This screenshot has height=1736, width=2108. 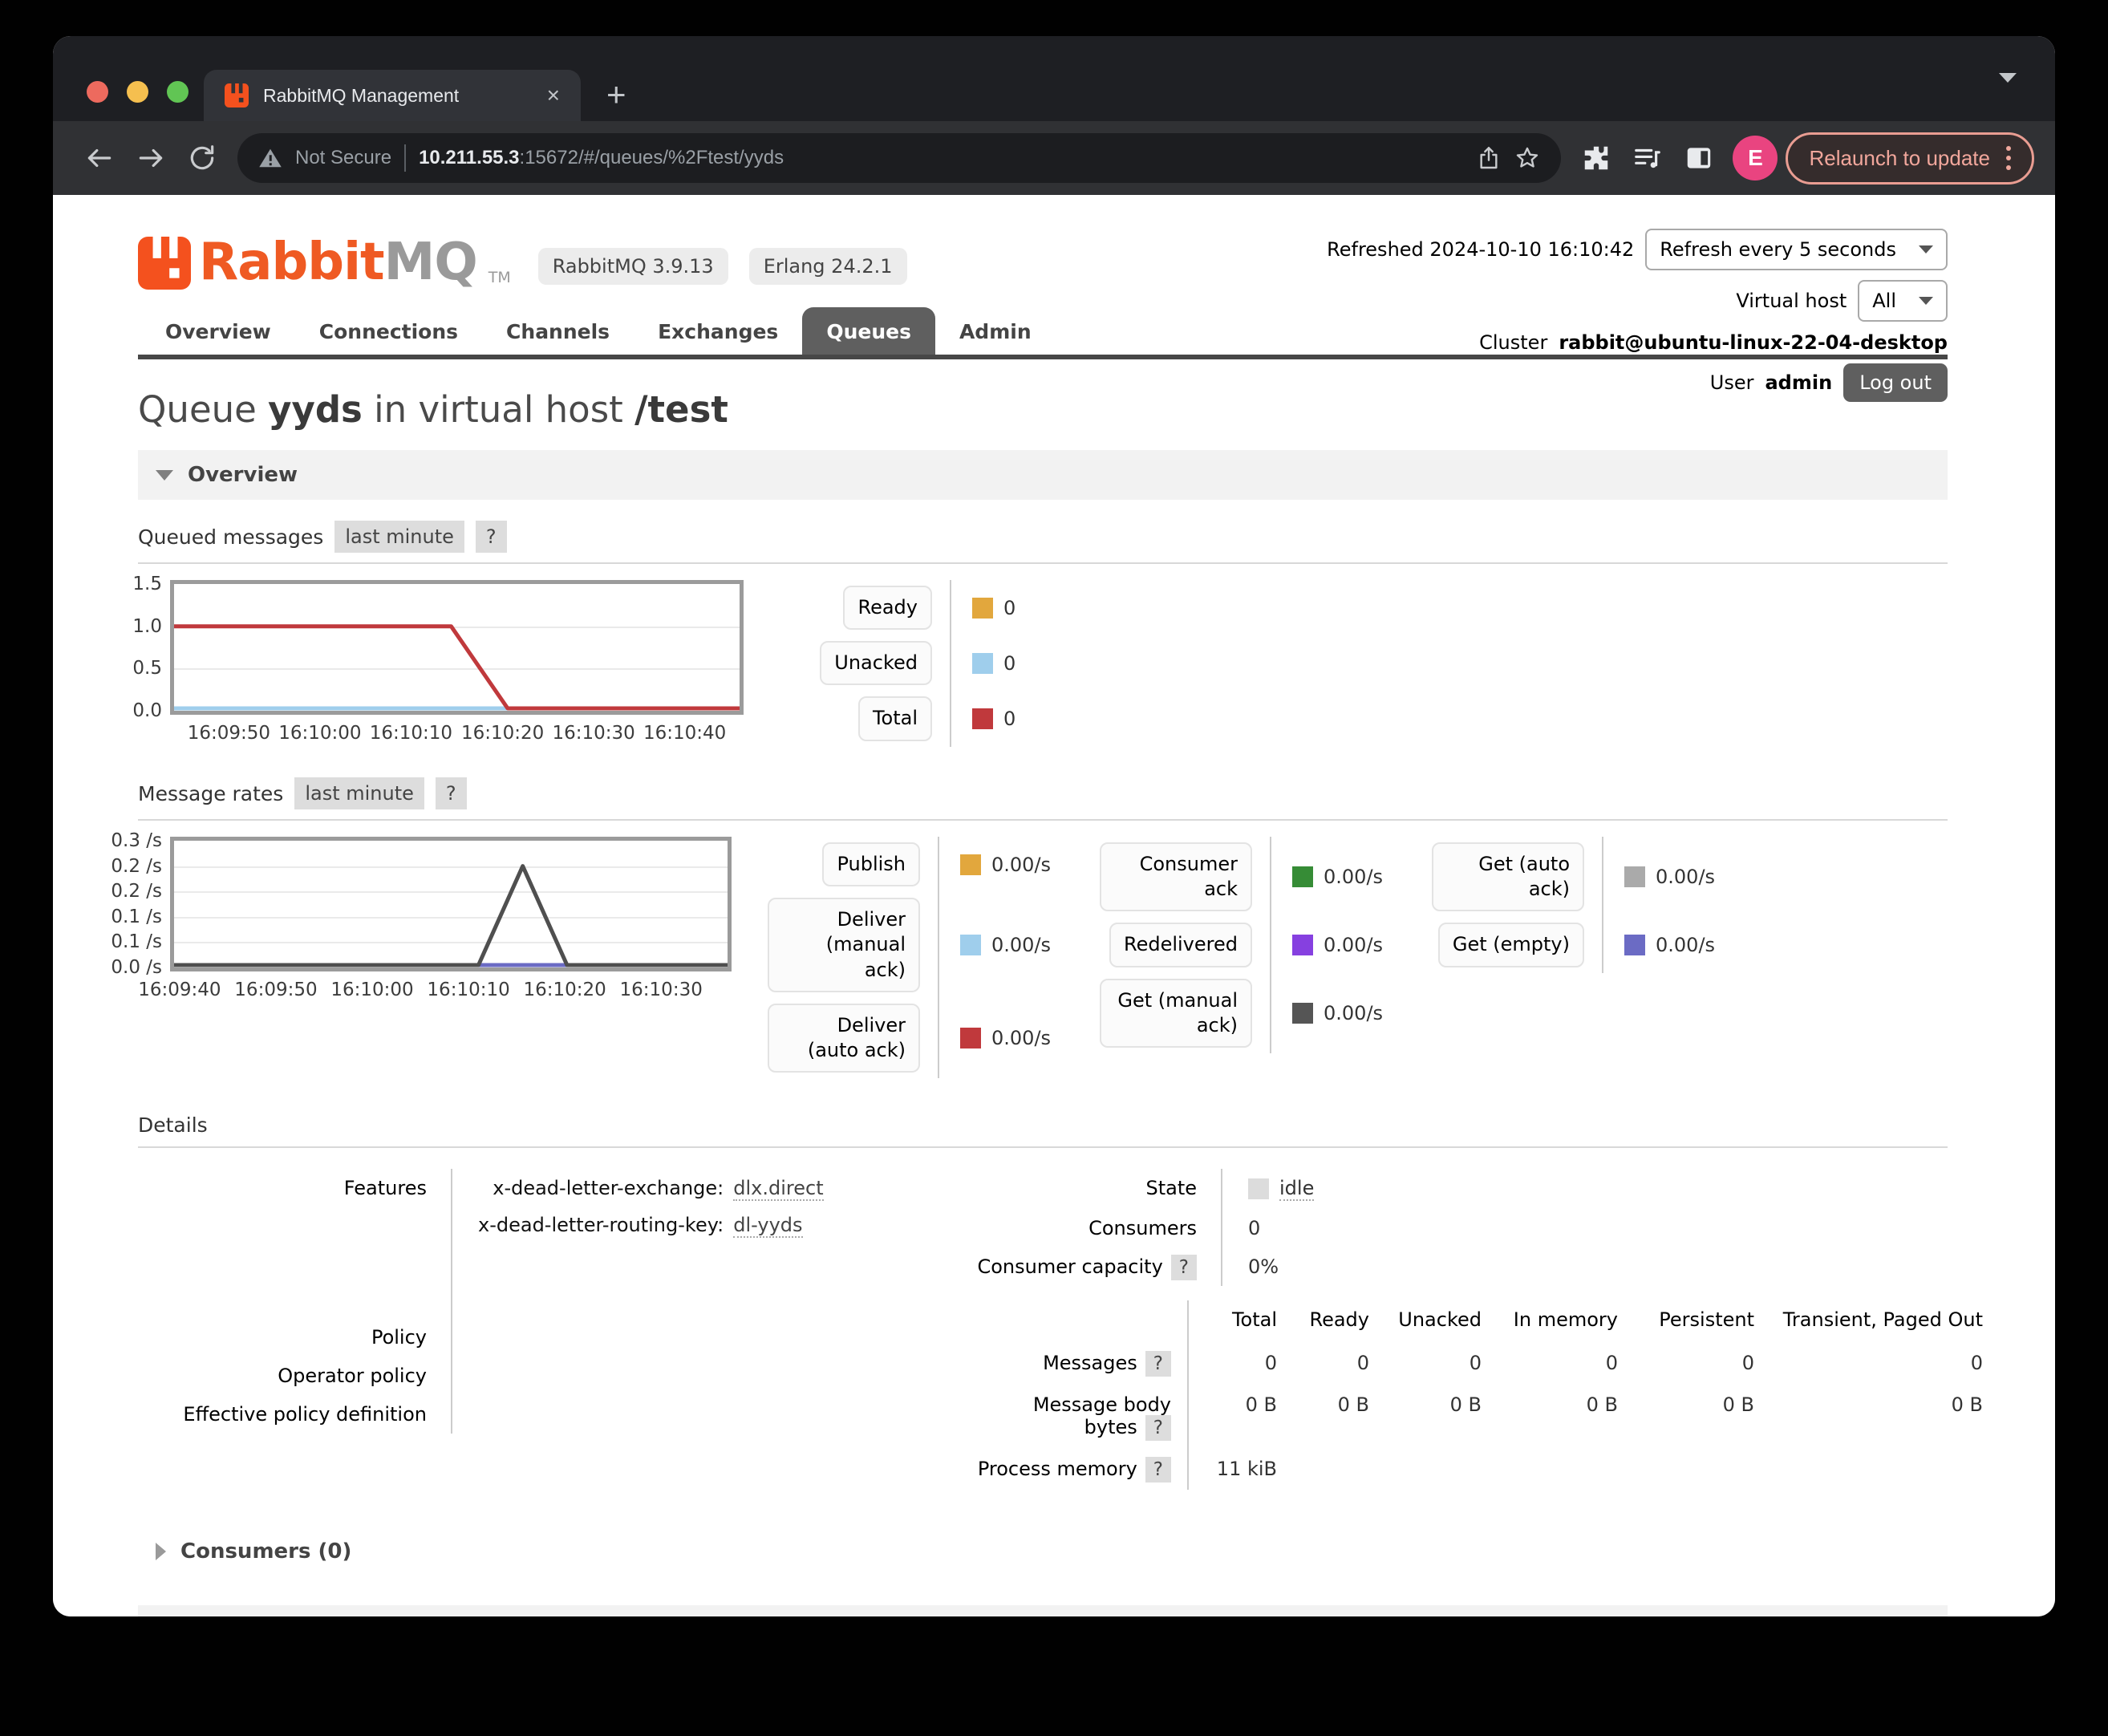 What do you see at coordinates (718, 332) in the screenshot?
I see `nav-tab-exchanges: Exchanges` at bounding box center [718, 332].